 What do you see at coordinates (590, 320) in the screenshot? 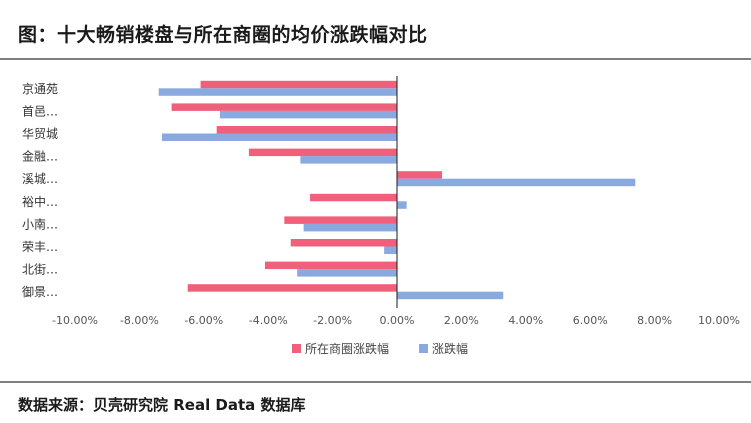
I see `x-tick-label: 6.00%` at bounding box center [590, 320].